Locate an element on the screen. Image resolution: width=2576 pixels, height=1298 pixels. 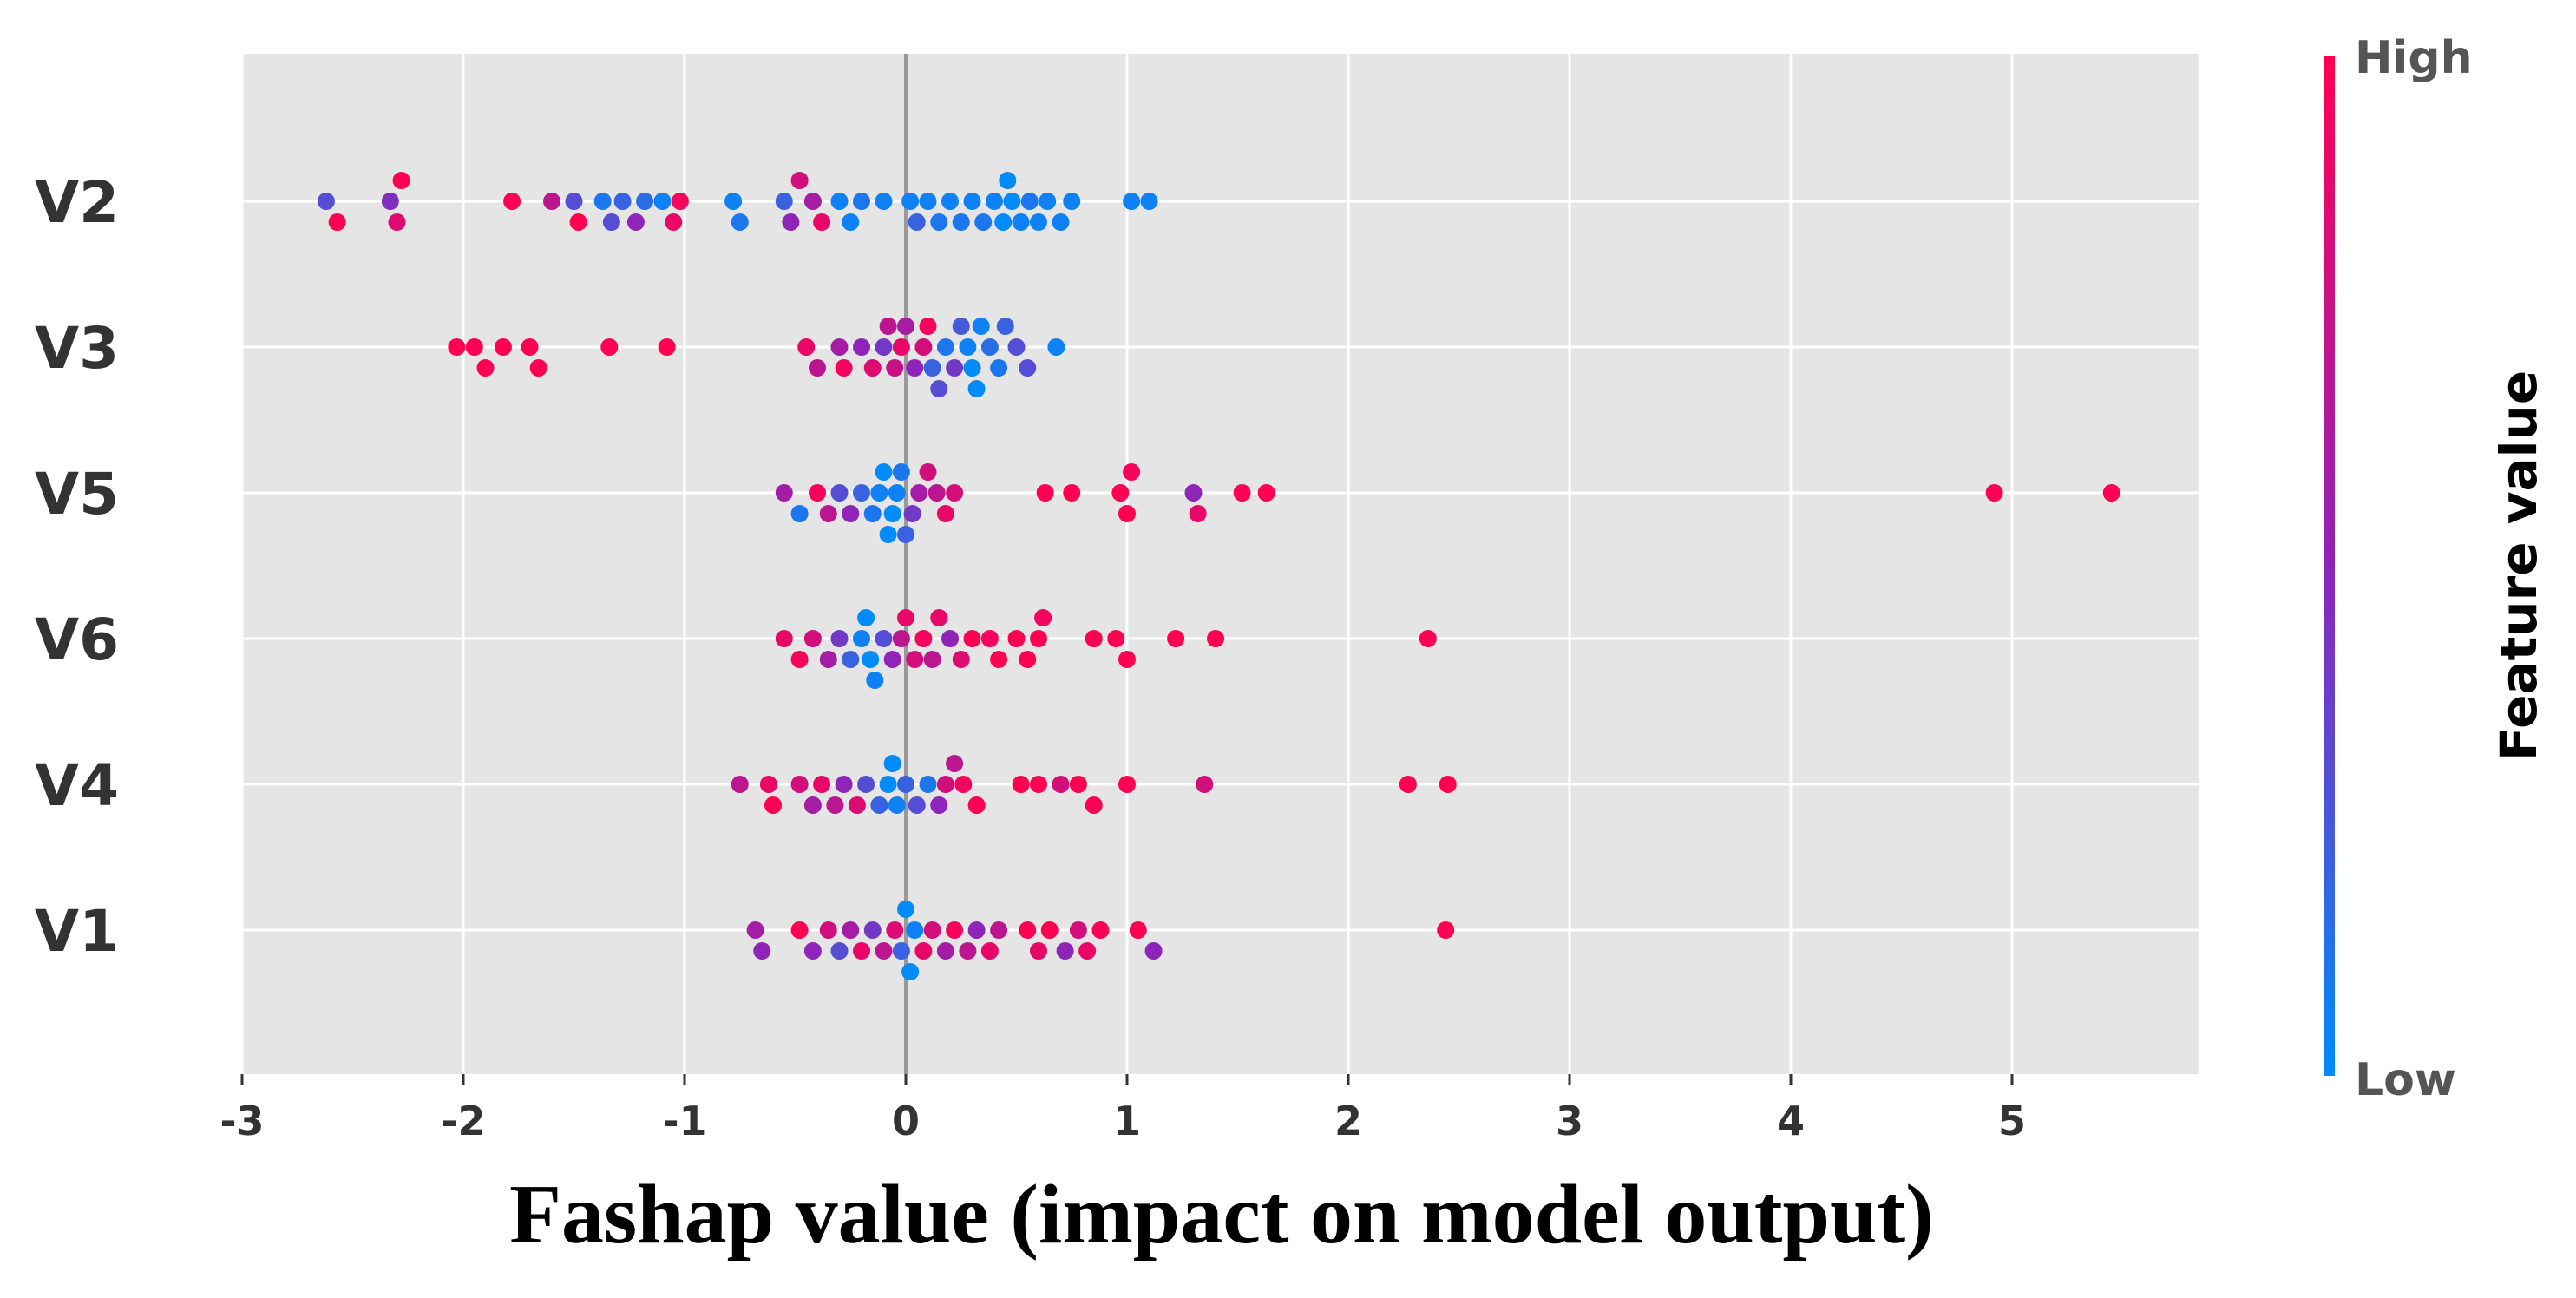
feature-labels: V2 V3 V5 V6 V4 V1 is located at coordinates (77, 567).